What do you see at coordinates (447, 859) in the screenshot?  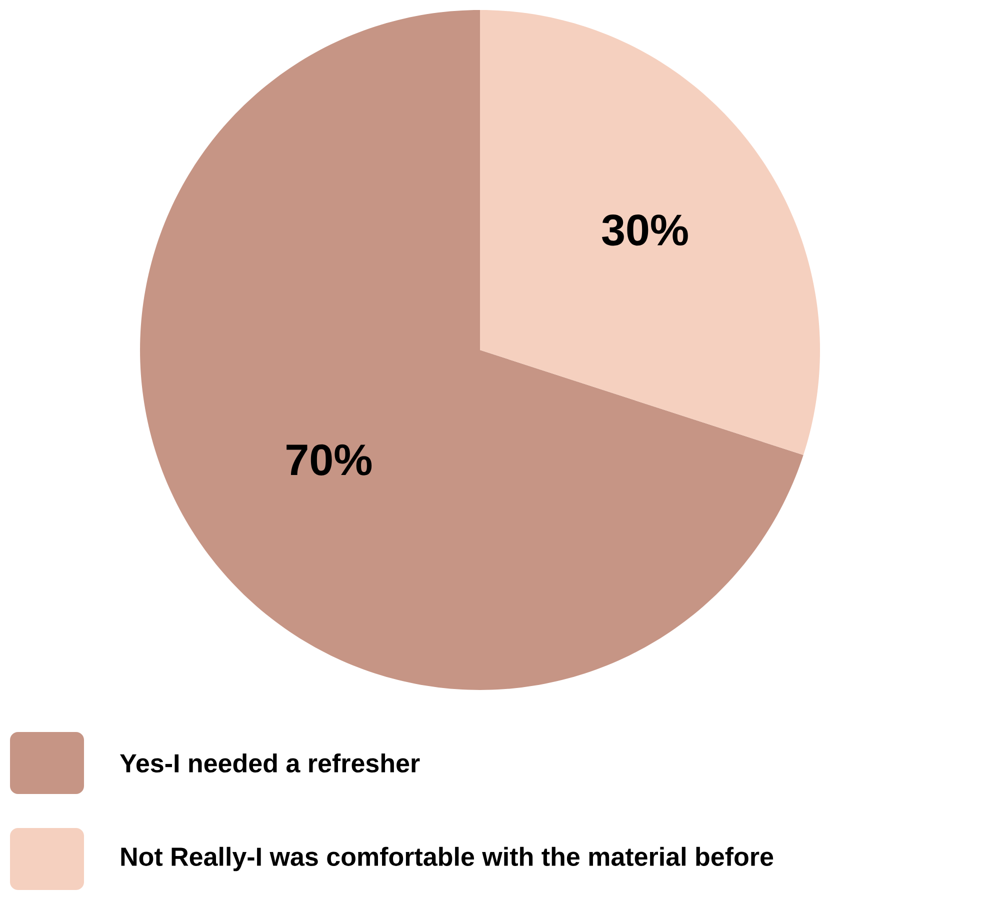 I see `legend-label: Not Really-I was comfortable with the material before` at bounding box center [447, 859].